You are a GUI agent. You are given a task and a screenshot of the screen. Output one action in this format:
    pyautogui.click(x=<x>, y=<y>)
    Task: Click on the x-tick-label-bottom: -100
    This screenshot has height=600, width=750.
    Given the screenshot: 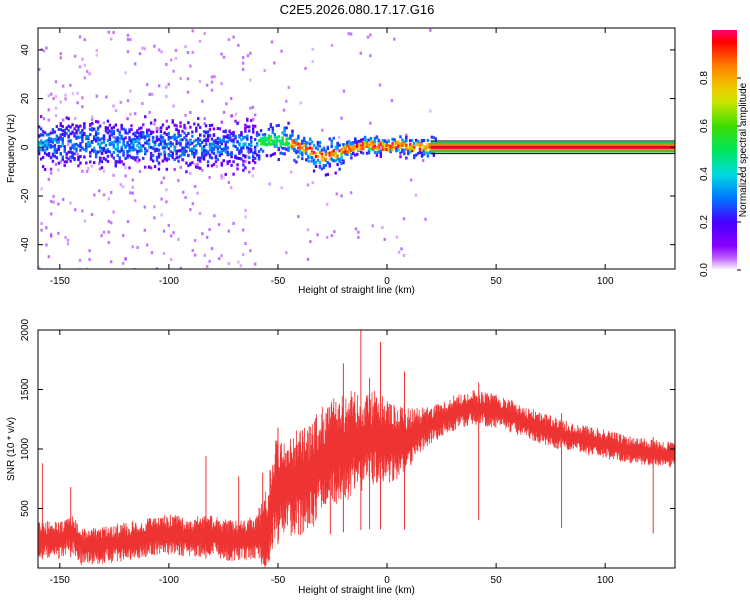 What is the action you would take?
    pyautogui.click(x=169, y=580)
    